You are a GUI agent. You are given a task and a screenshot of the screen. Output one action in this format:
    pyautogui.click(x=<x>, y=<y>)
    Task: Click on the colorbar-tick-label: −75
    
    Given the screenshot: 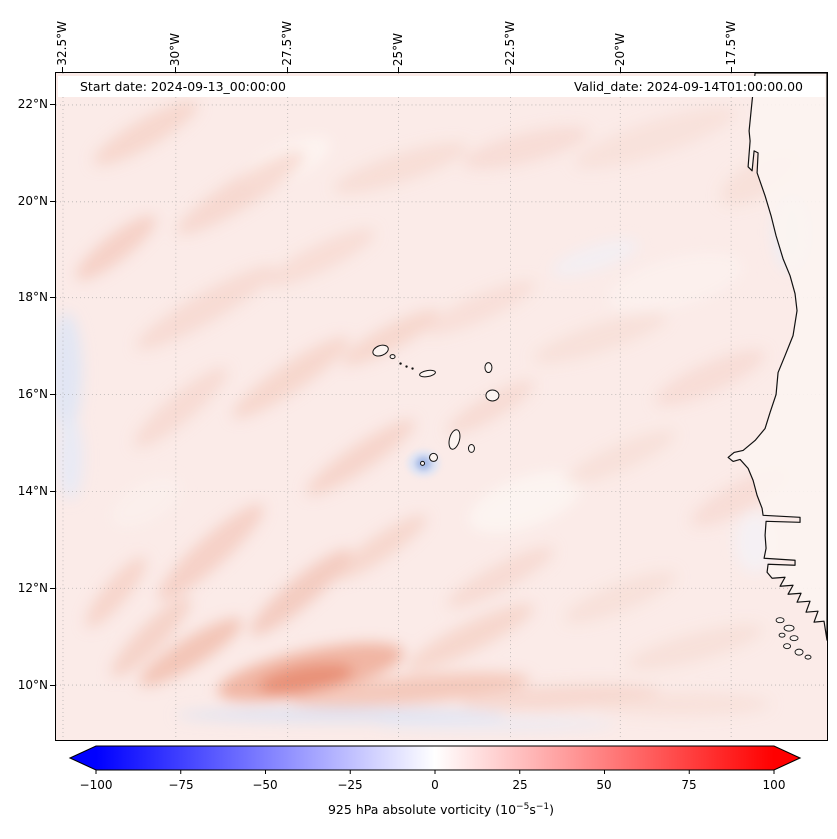 What is the action you would take?
    pyautogui.click(x=181, y=785)
    